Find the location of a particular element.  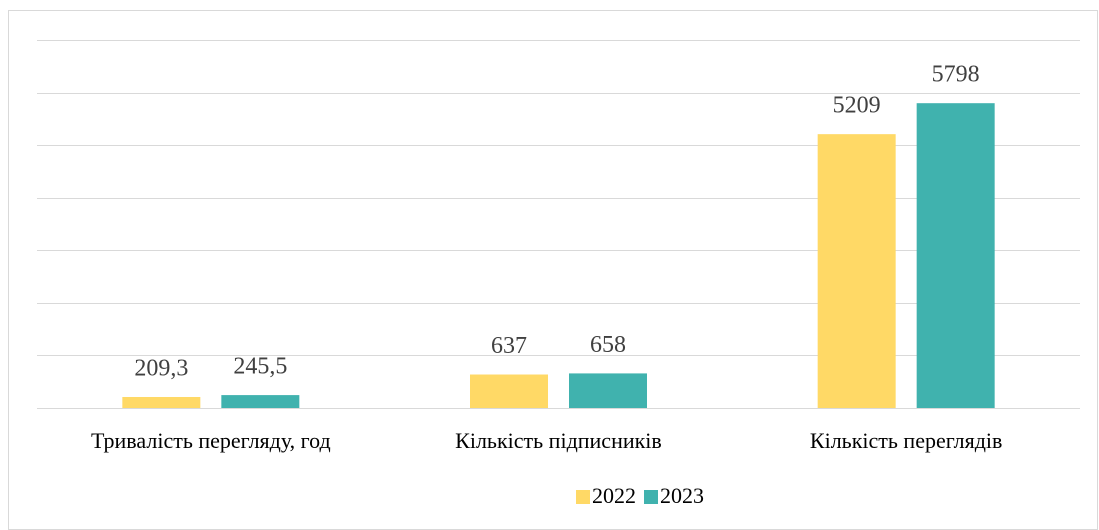

data-label: 5798 is located at coordinates (956, 75).